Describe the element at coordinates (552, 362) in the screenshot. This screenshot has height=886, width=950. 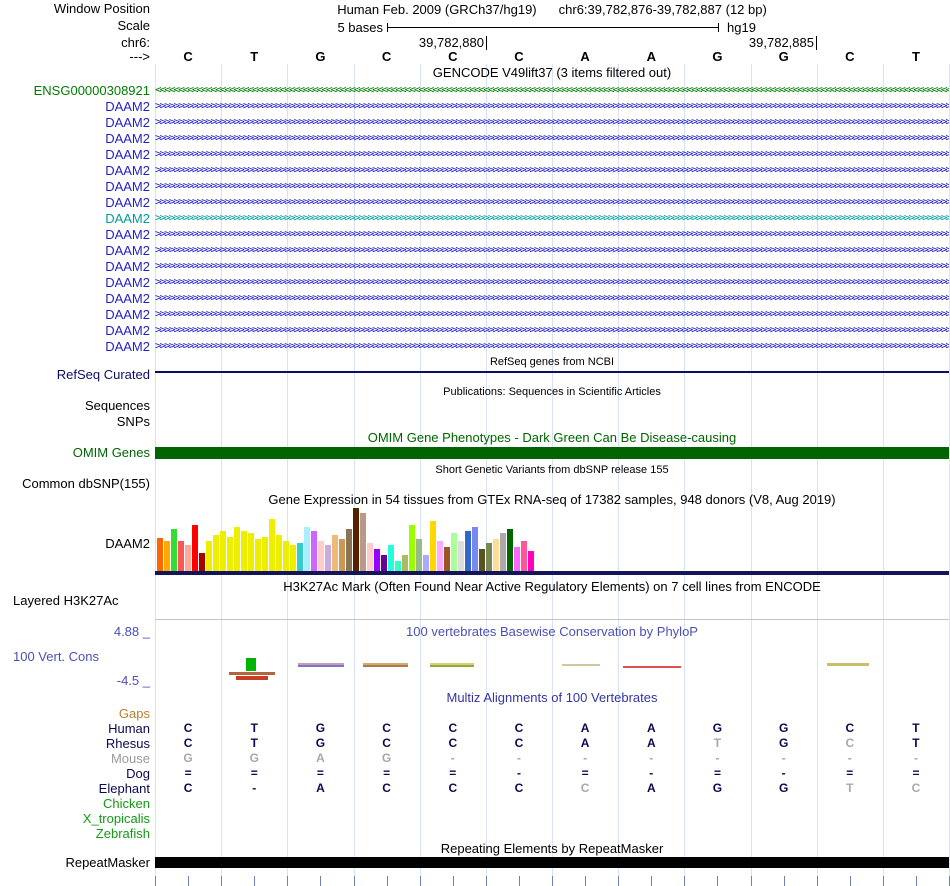
I see `refseq-track-title: RefSeq genes from NCBI` at that location.